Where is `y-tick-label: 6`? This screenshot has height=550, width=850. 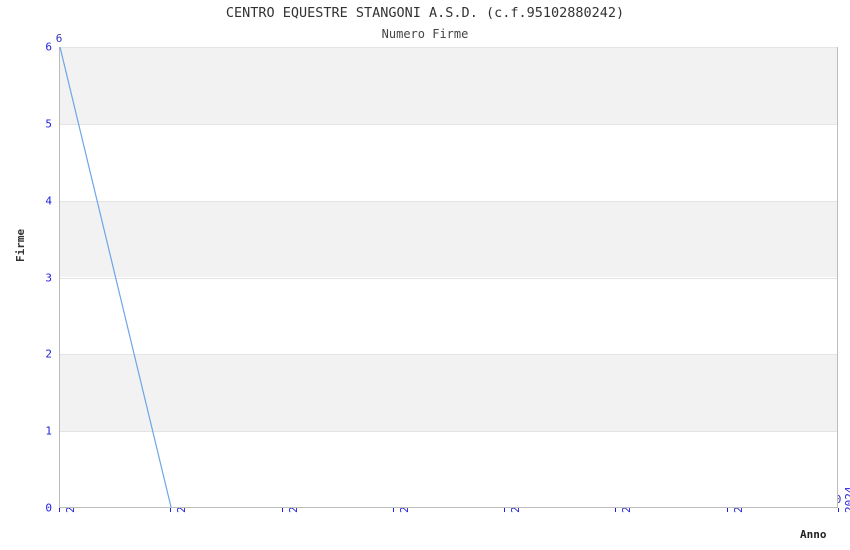
y-tick-label: 6 is located at coordinates (48, 47).